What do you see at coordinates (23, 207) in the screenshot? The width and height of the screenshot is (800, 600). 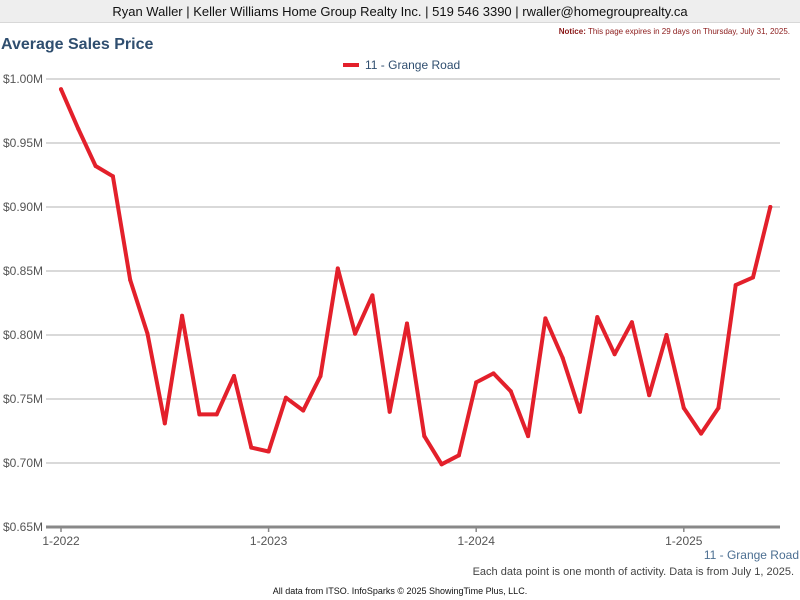 I see `y-tick-label: $0.90M` at bounding box center [23, 207].